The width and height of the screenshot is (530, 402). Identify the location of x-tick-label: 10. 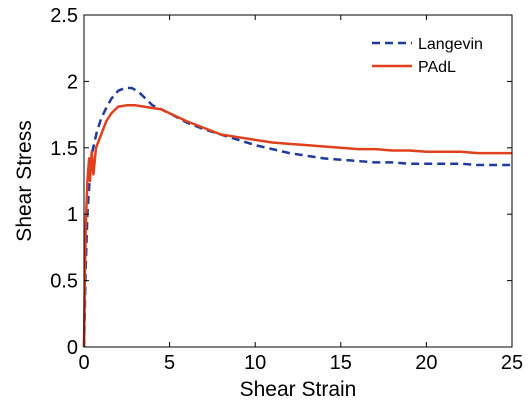
(255, 363).